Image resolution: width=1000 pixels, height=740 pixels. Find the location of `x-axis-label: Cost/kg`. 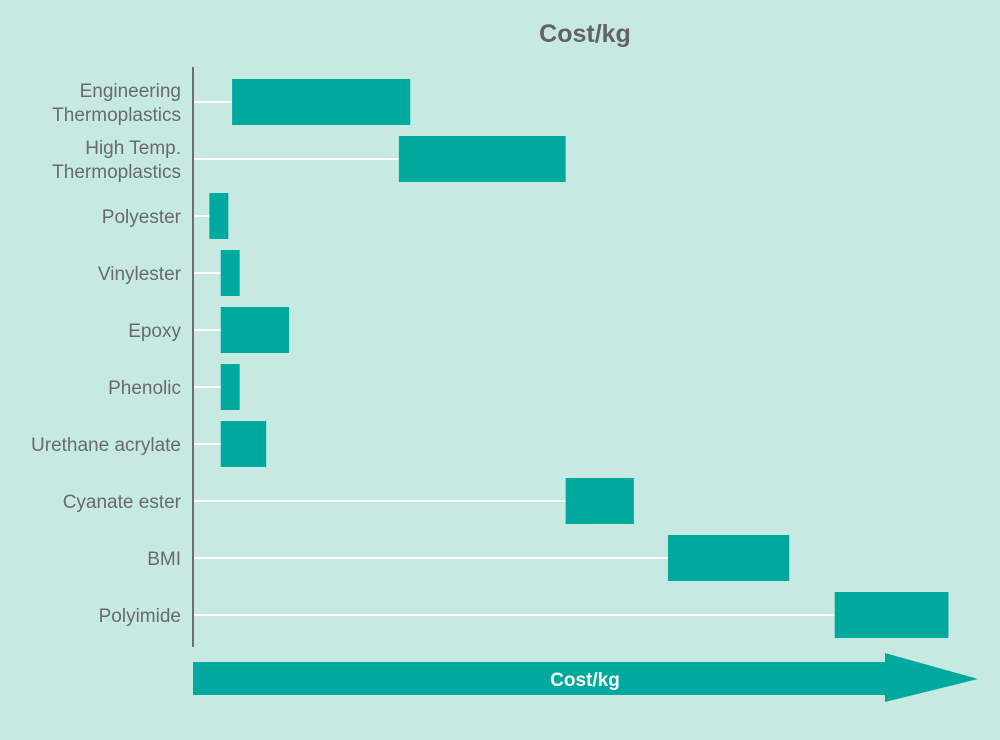

x-axis-label: Cost/kg is located at coordinates (585, 680).